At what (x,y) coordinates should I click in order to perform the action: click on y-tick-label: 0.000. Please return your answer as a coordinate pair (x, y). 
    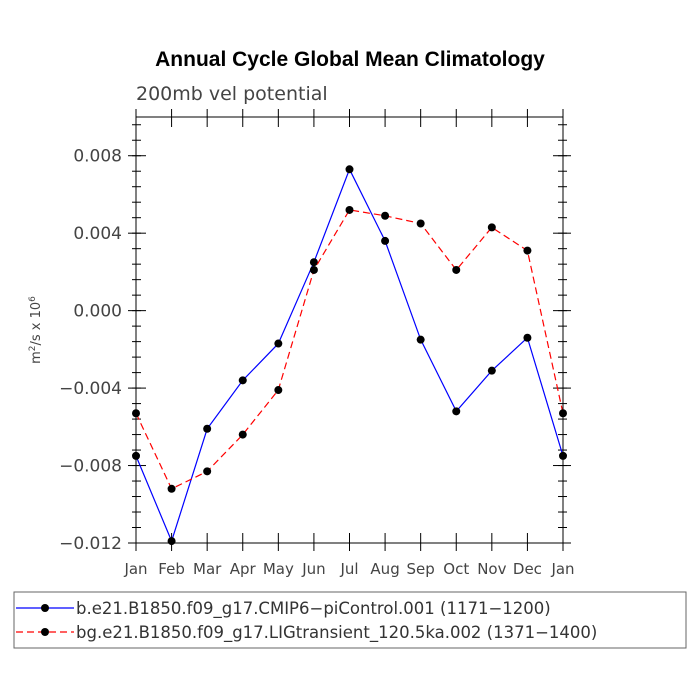
    Looking at the image, I should click on (97, 312).